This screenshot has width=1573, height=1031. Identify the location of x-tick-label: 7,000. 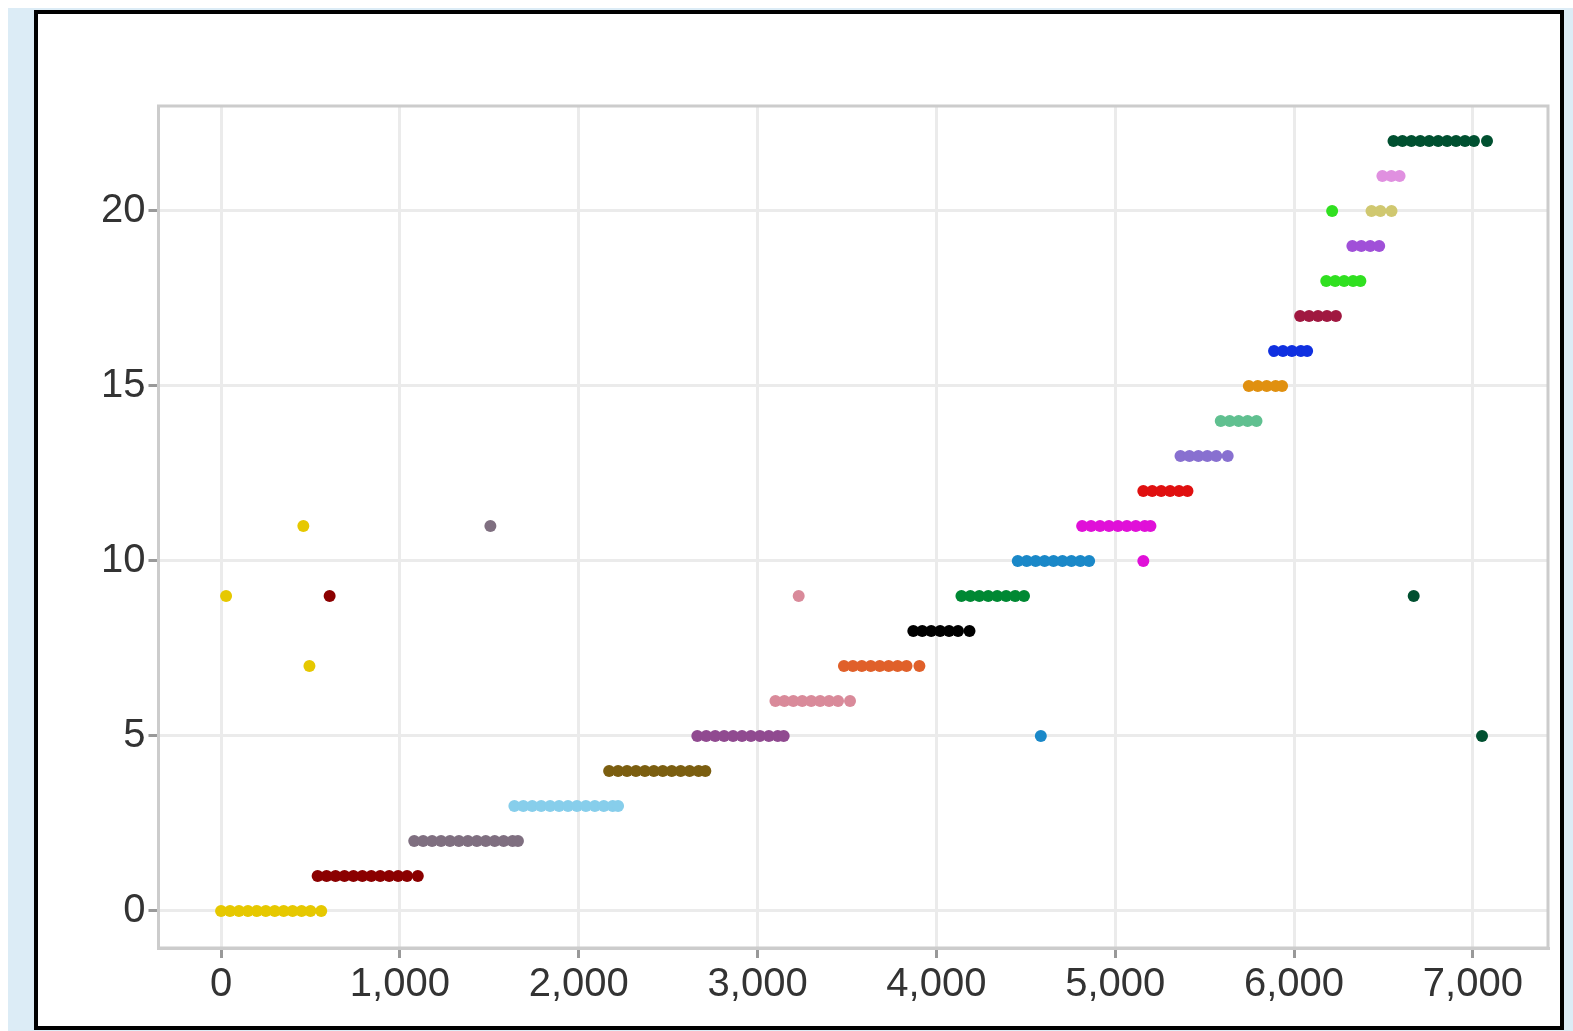
(1472, 982).